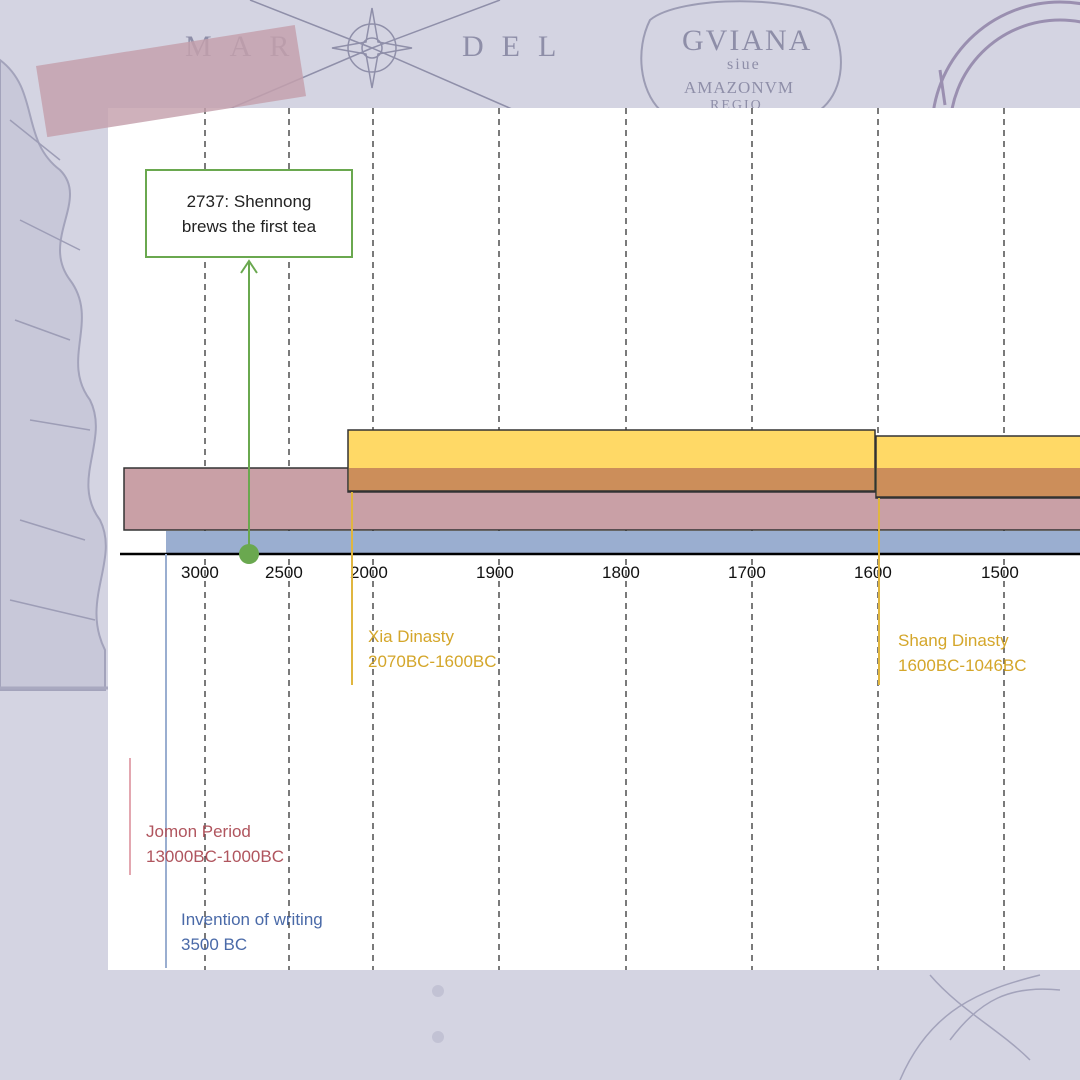  Describe the element at coordinates (252, 932) in the screenshot. I see `writing-label: Invention of writing 3500 BC` at that location.